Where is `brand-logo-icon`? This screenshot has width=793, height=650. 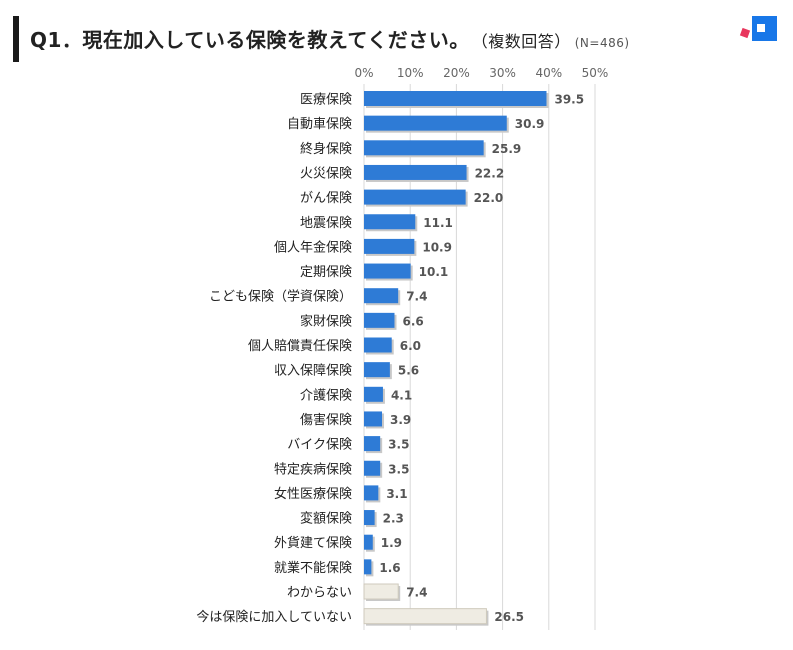 brand-logo-icon is located at coordinates (758, 28).